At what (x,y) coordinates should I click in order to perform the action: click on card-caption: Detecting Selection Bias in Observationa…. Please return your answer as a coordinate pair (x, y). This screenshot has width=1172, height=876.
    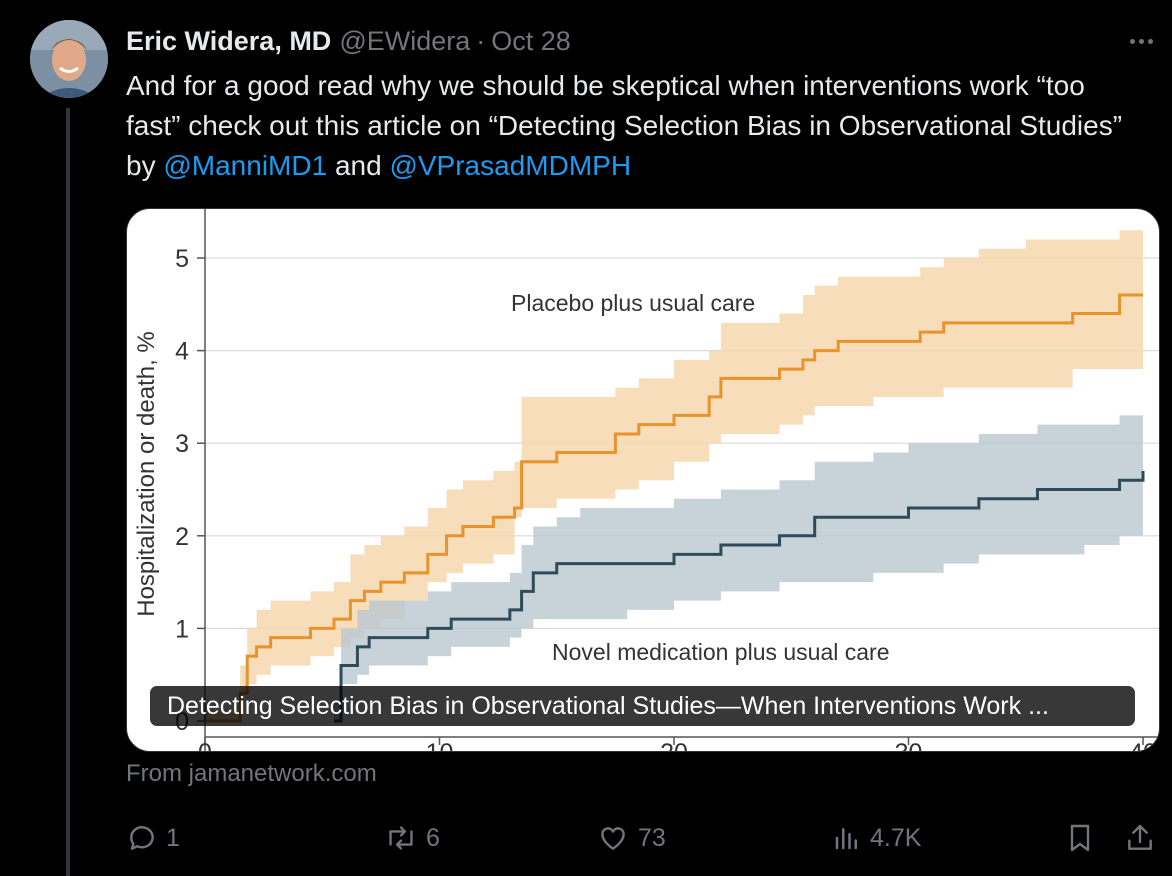
    Looking at the image, I should click on (642, 706).